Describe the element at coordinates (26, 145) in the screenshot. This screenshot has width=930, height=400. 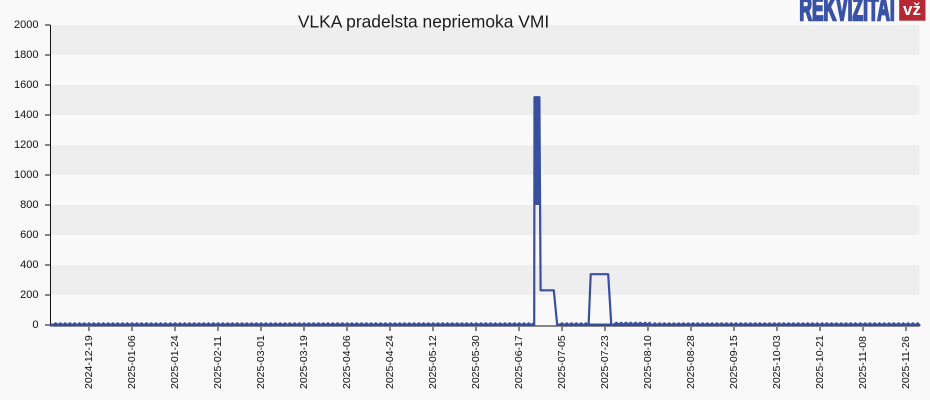
I see `svg-text: 1200` at that location.